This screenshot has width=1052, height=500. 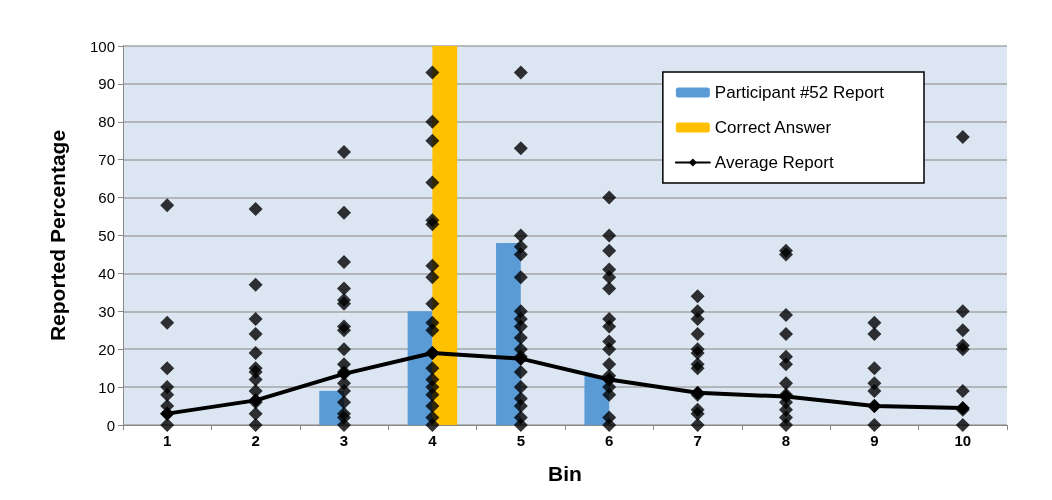 What do you see at coordinates (520, 440) in the screenshot?
I see `x-tick-label: 5` at bounding box center [520, 440].